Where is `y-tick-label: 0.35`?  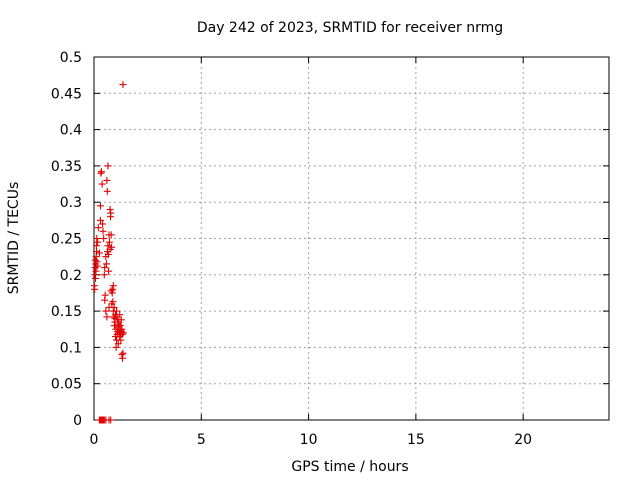 y-tick-label: 0.35 is located at coordinates (66, 167).